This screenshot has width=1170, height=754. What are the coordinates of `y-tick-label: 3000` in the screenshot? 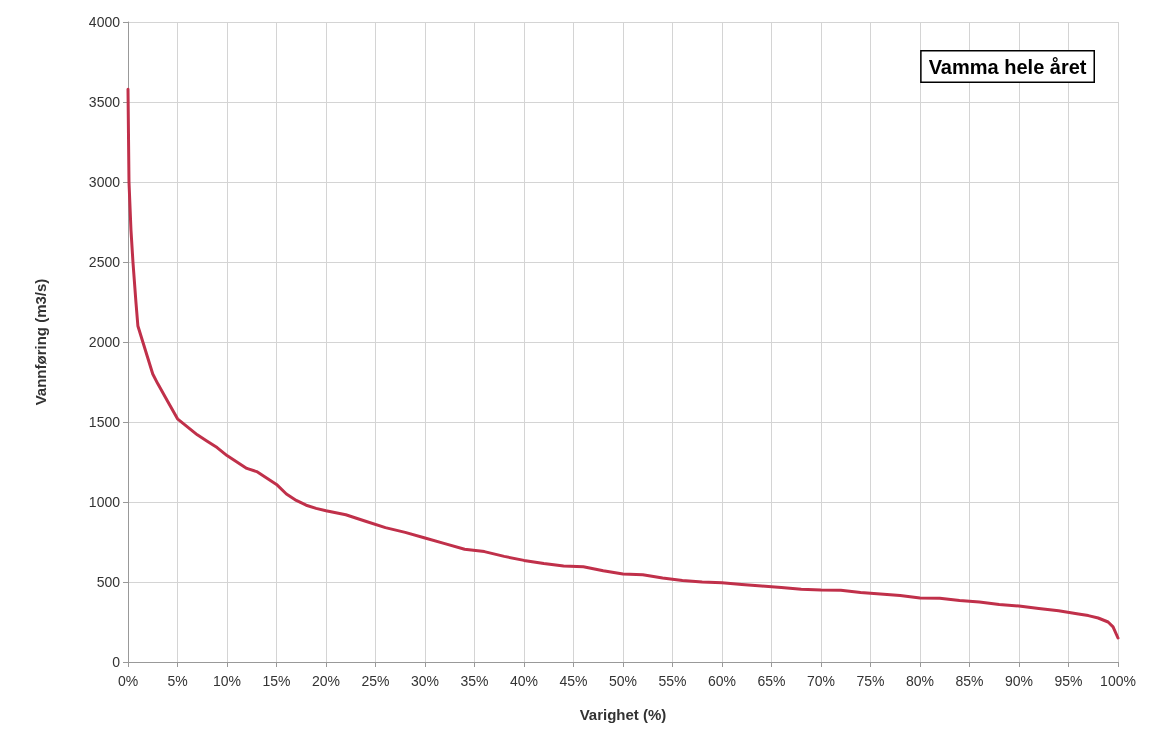 It's located at (104, 182).